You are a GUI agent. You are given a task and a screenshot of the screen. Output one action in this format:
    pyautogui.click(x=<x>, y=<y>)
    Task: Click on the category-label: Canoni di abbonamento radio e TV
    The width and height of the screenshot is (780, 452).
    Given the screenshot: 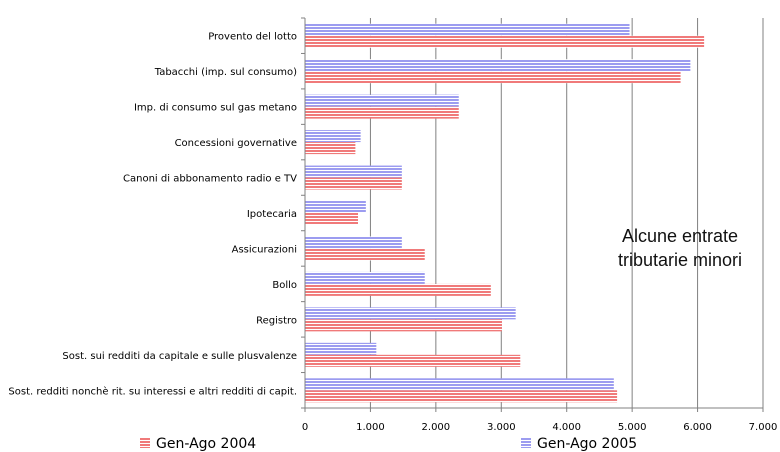 What is the action you would take?
    pyautogui.click(x=210, y=179)
    